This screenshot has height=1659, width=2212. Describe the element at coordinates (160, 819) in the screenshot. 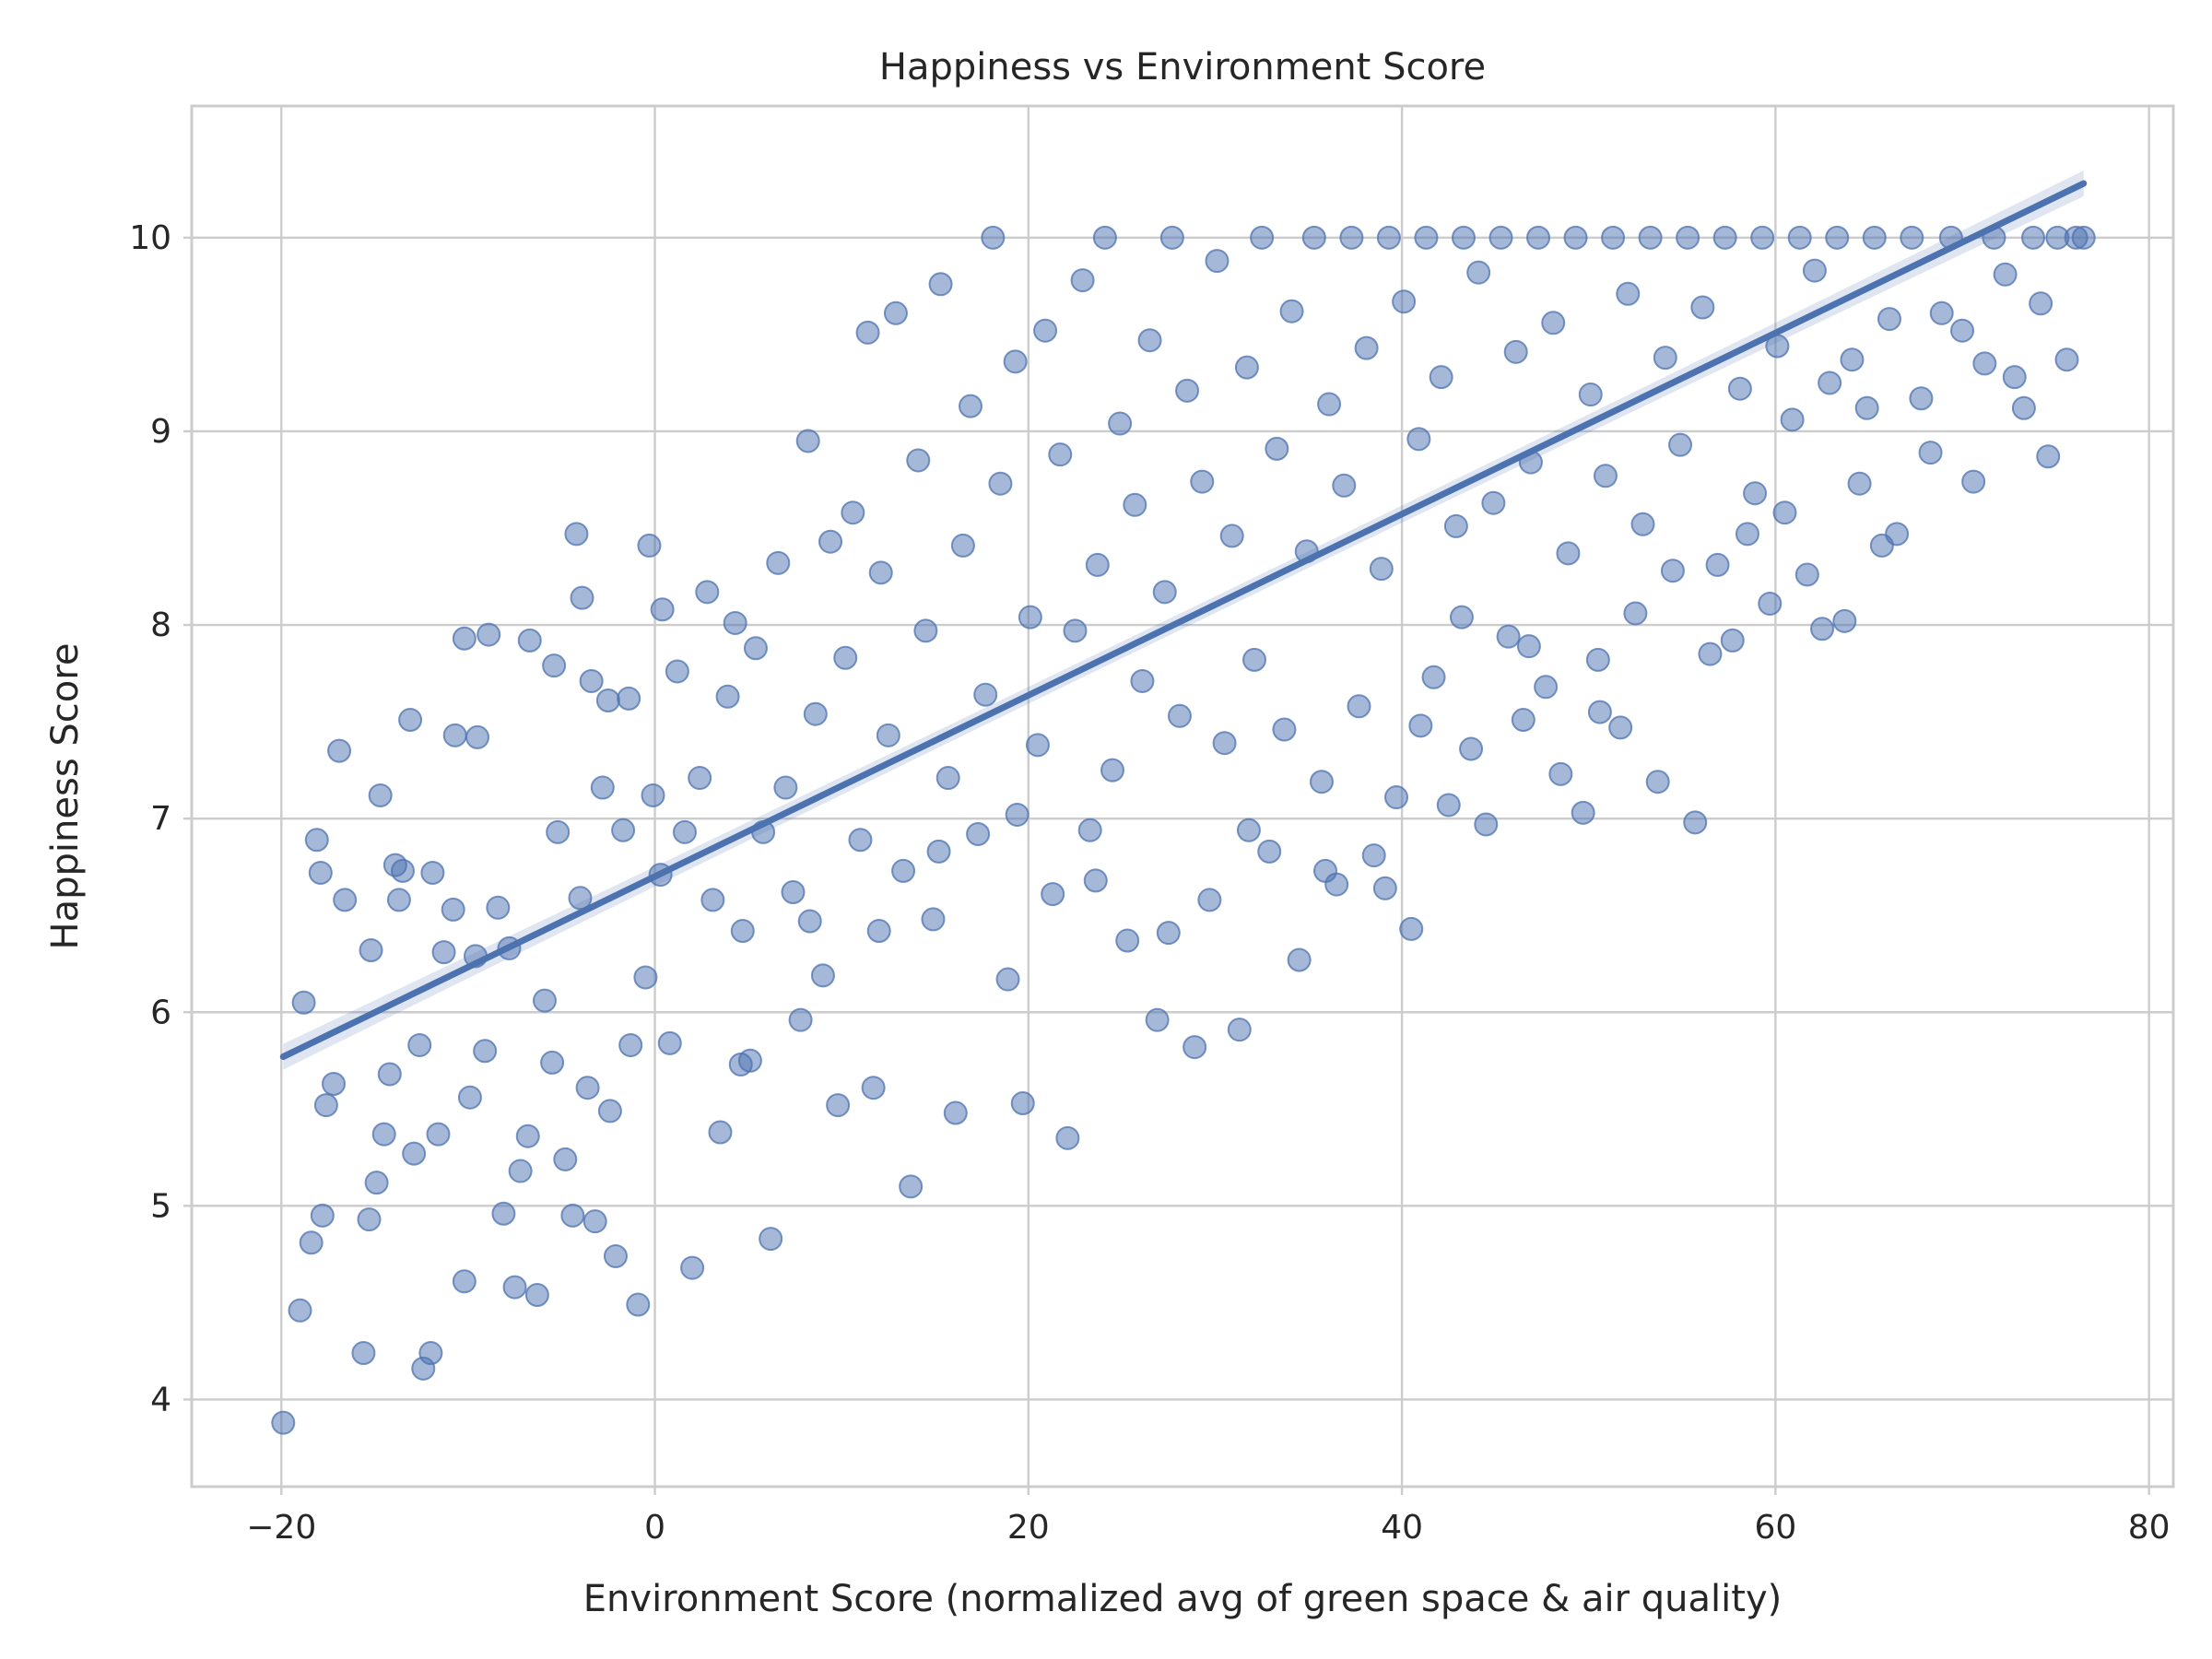

I see `y-tick-label: 7` at that location.